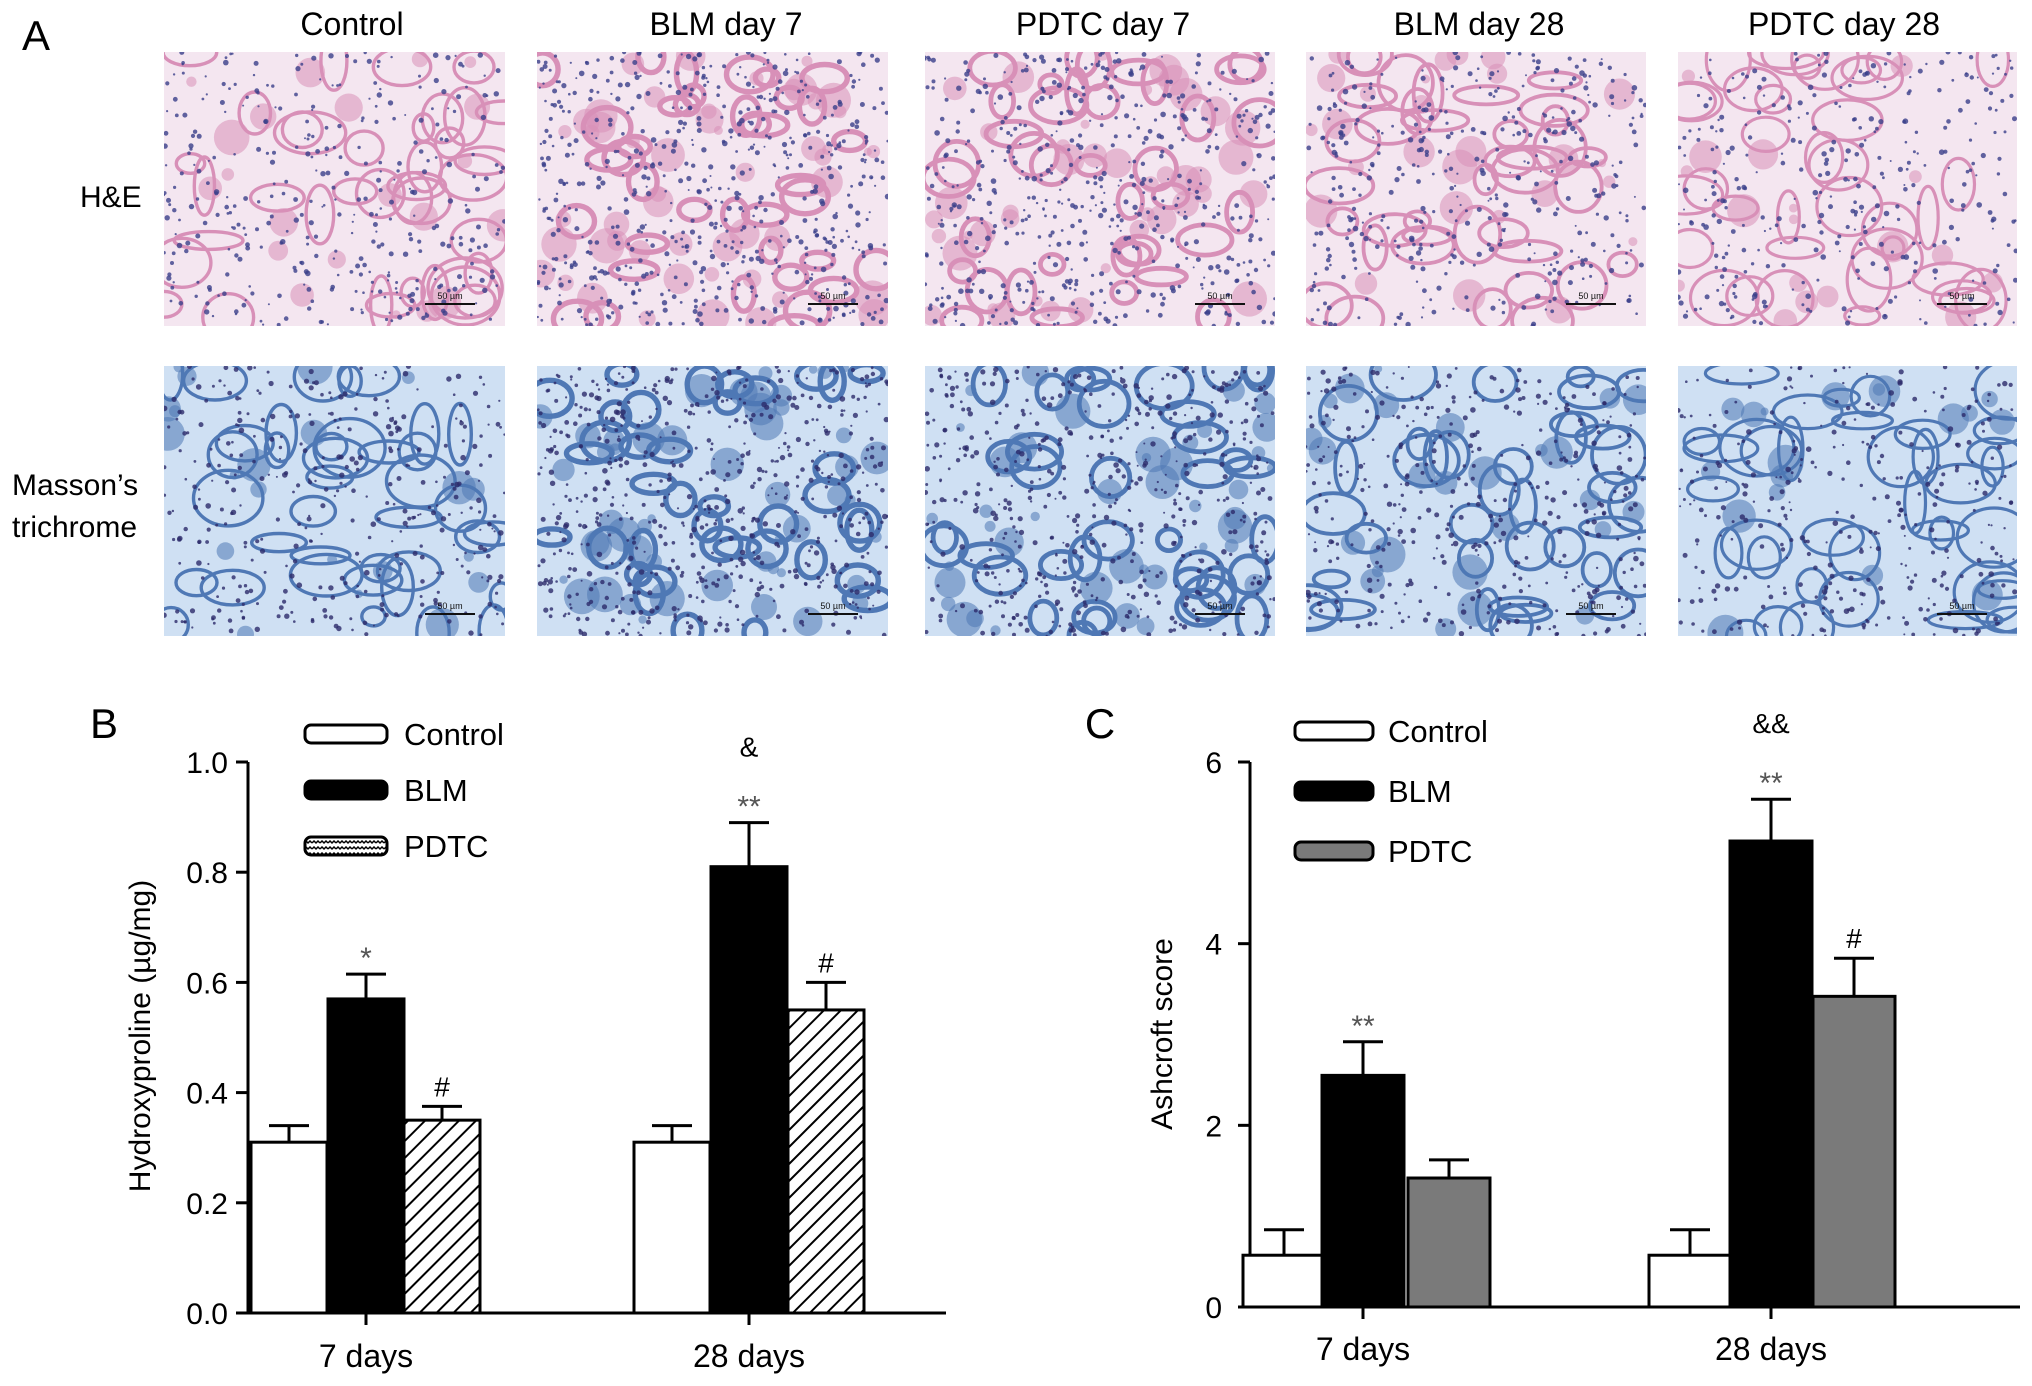  What do you see at coordinates (712, 501) in the screenshot?
I see `micrograph-masson-blm-day-7: 50 µm` at bounding box center [712, 501].